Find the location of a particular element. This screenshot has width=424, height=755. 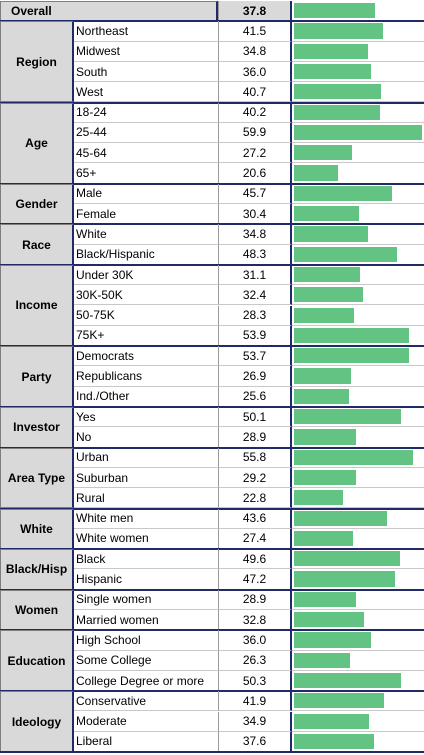

row-label: 75K+ is located at coordinates (146, 336).